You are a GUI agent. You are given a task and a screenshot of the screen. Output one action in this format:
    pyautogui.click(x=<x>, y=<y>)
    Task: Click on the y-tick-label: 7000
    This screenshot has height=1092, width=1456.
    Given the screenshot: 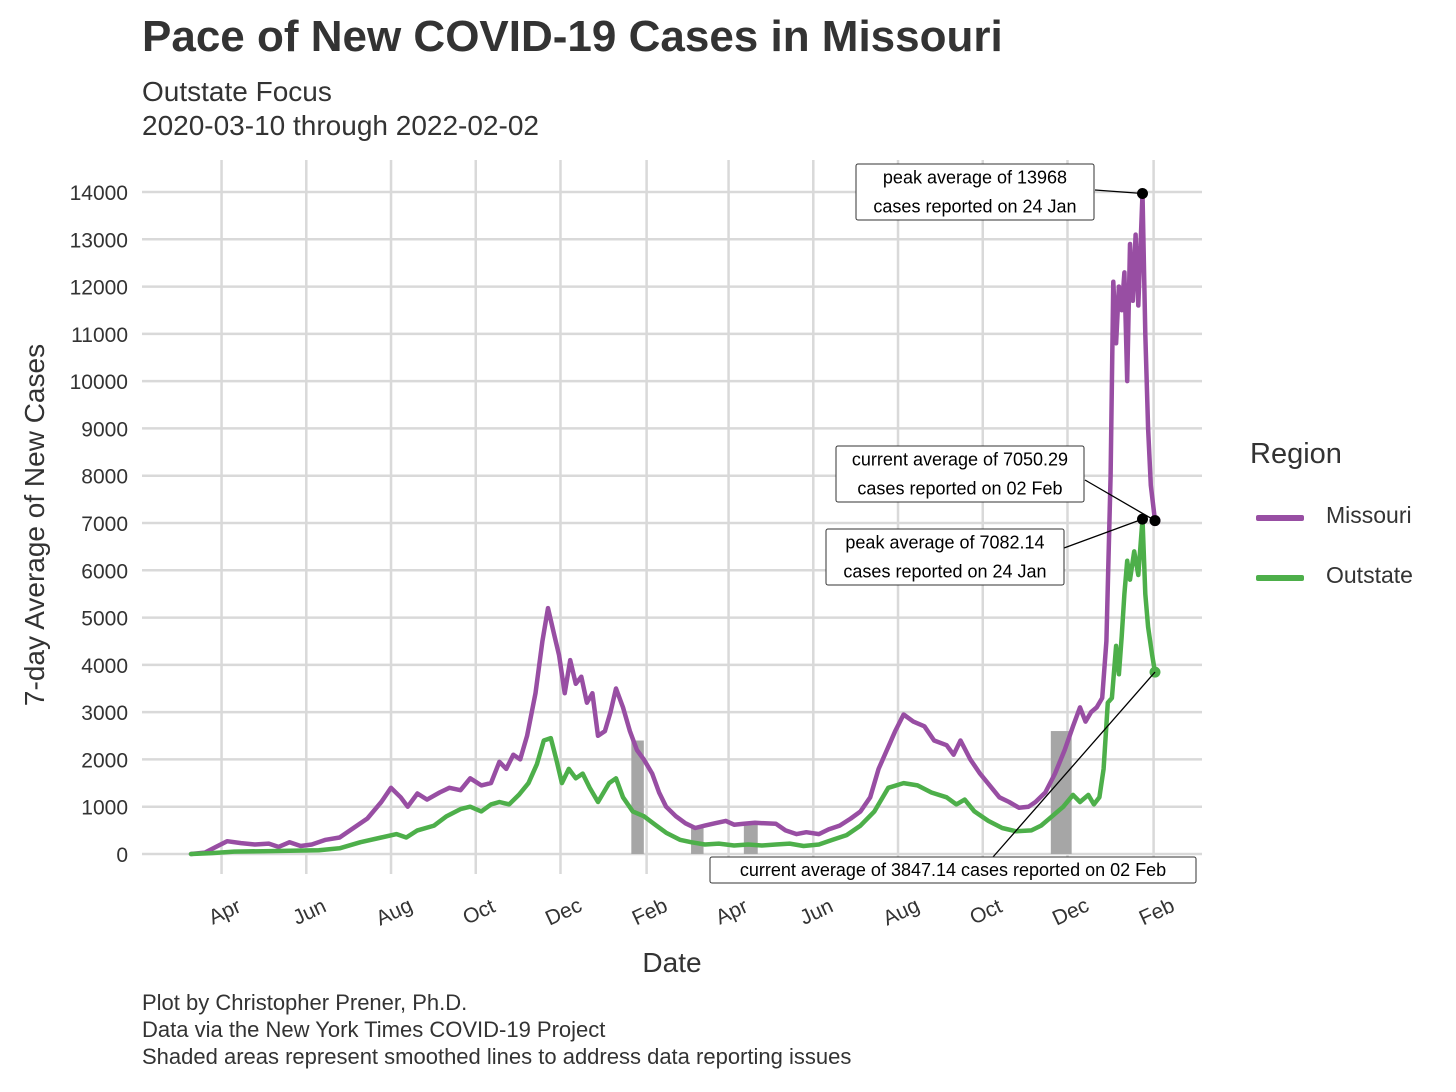 What is the action you would take?
    pyautogui.click(x=104, y=524)
    